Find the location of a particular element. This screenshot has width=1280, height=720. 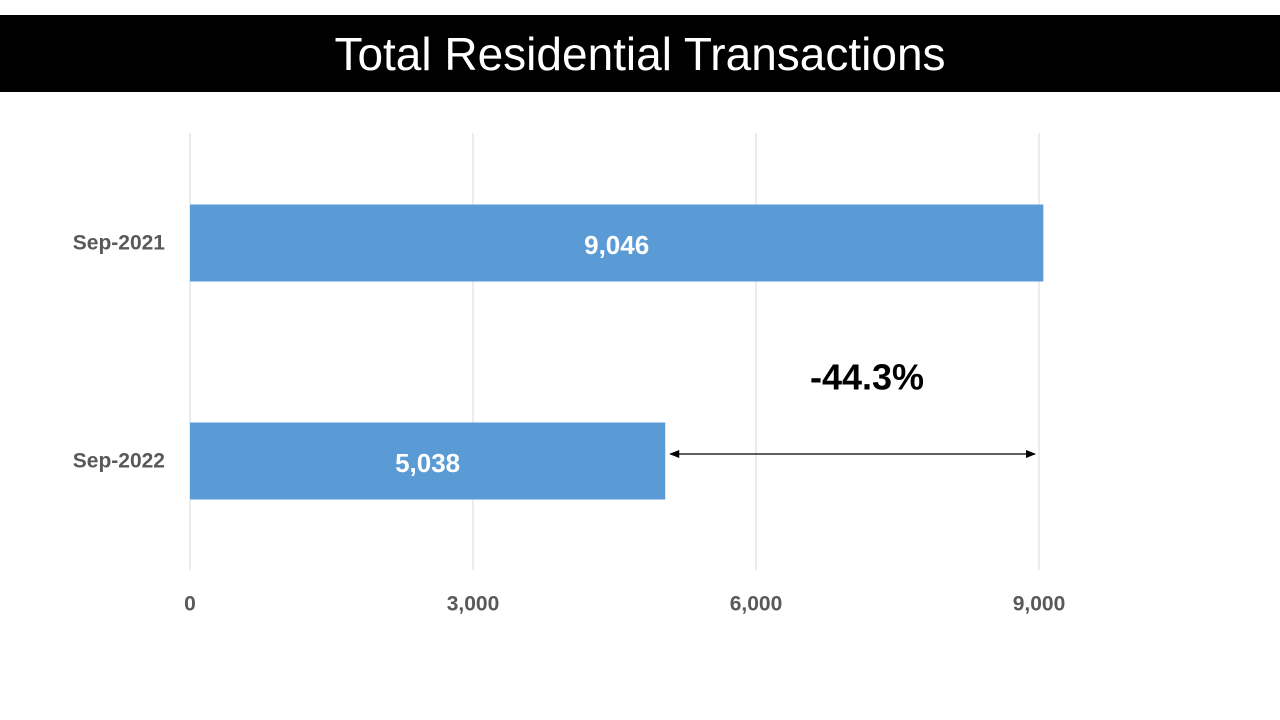

x-tick-label: 9,000 is located at coordinates (1039, 604).